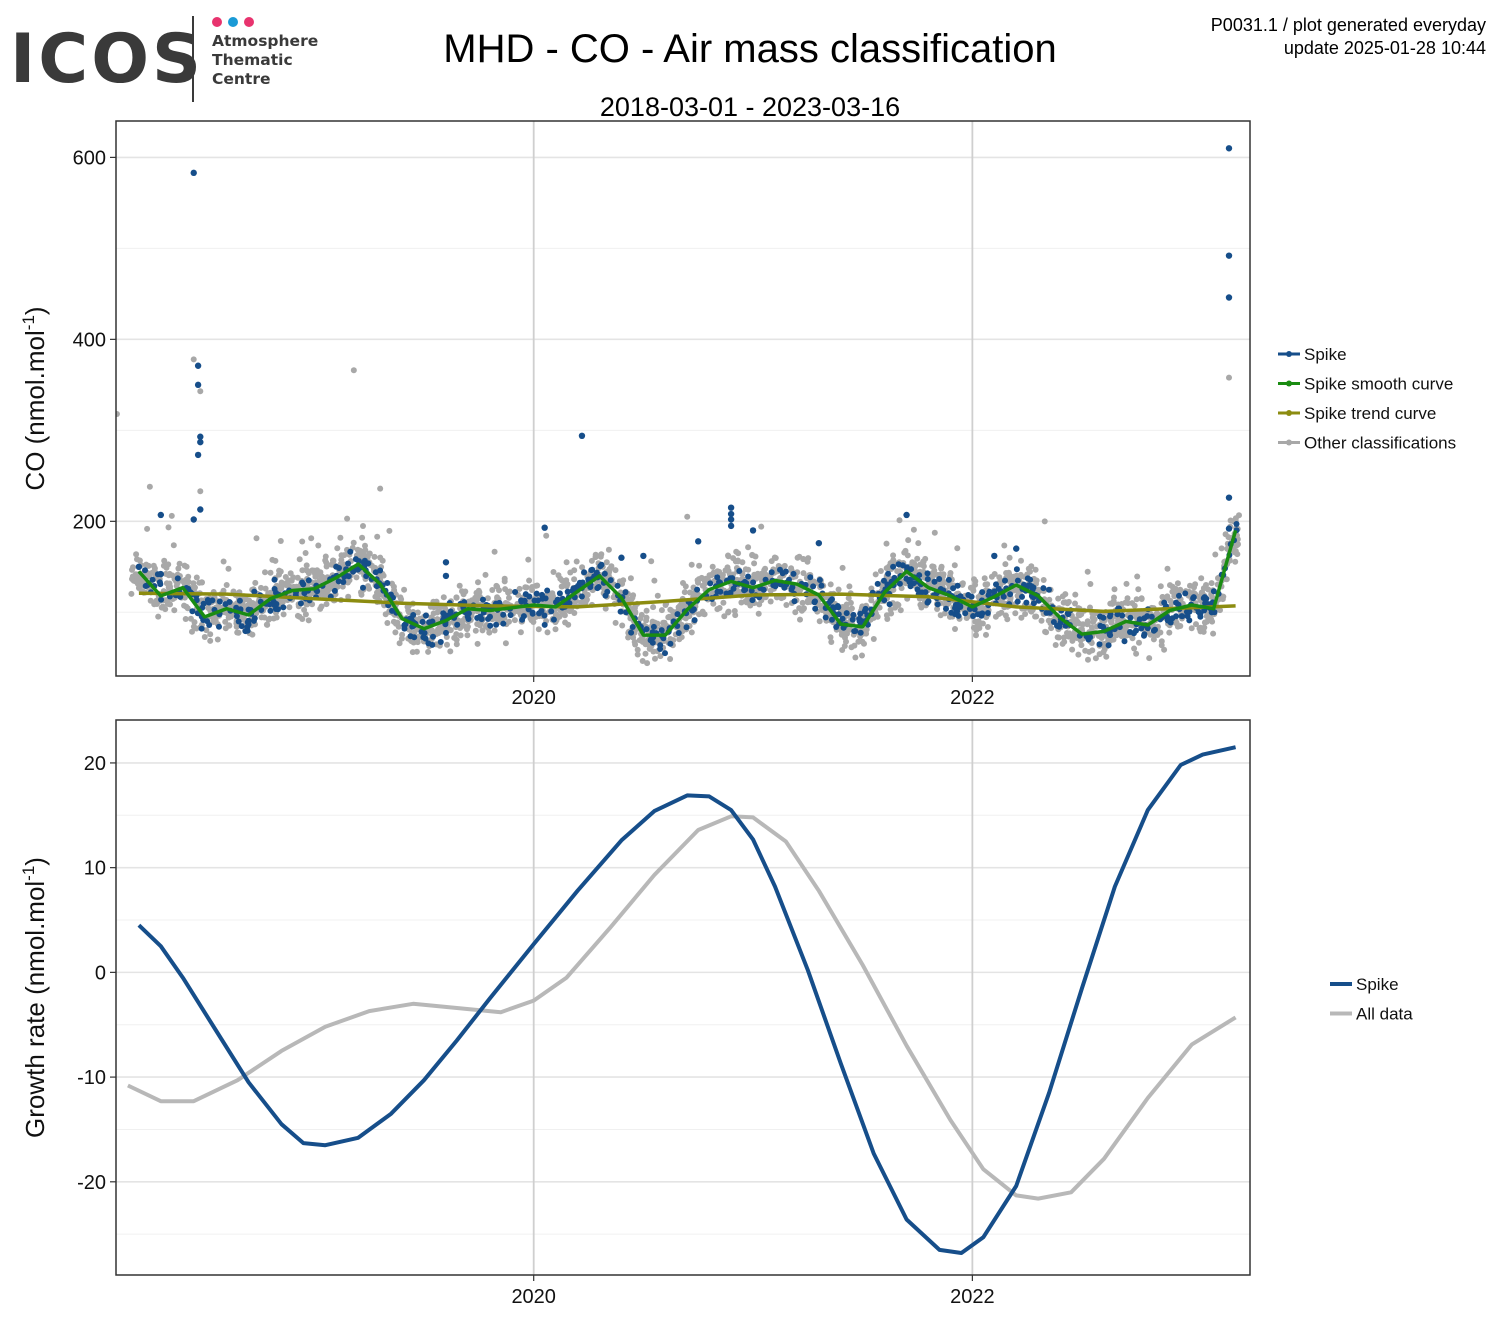 The width and height of the screenshot is (1500, 1320). What do you see at coordinates (34, 997) in the screenshot?
I see `y-axis-label: Growth rate (nmol.mol-1)` at bounding box center [34, 997].